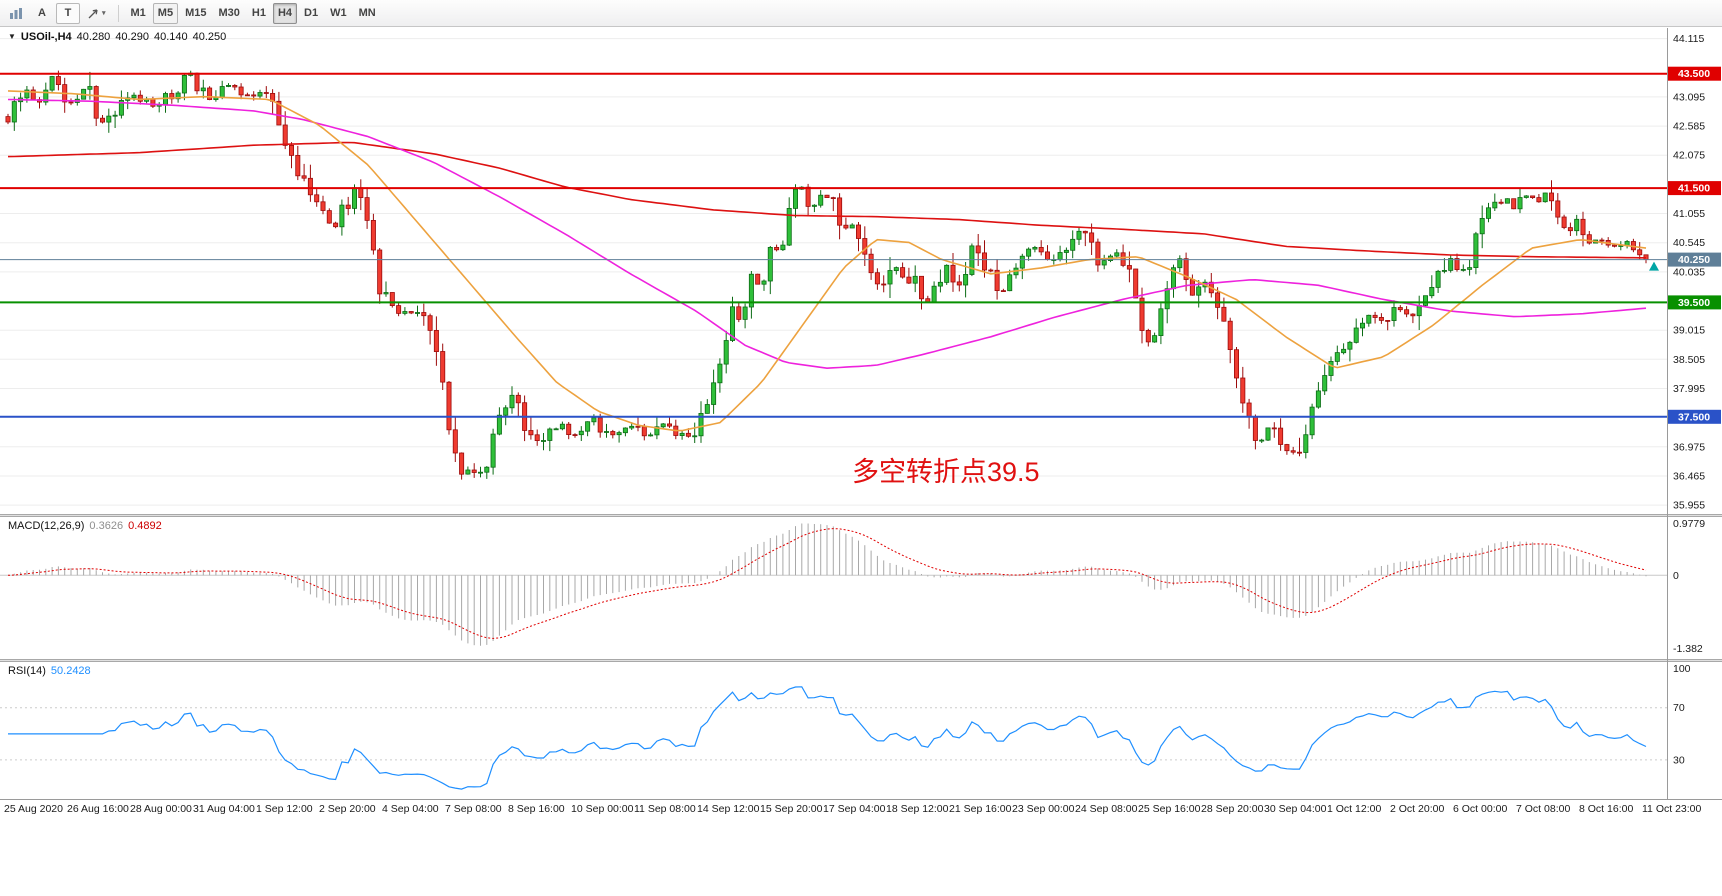 The height and width of the screenshot is (896, 1722). I want to click on time-axis-label: 8 Sep 16:00, so click(536, 809).